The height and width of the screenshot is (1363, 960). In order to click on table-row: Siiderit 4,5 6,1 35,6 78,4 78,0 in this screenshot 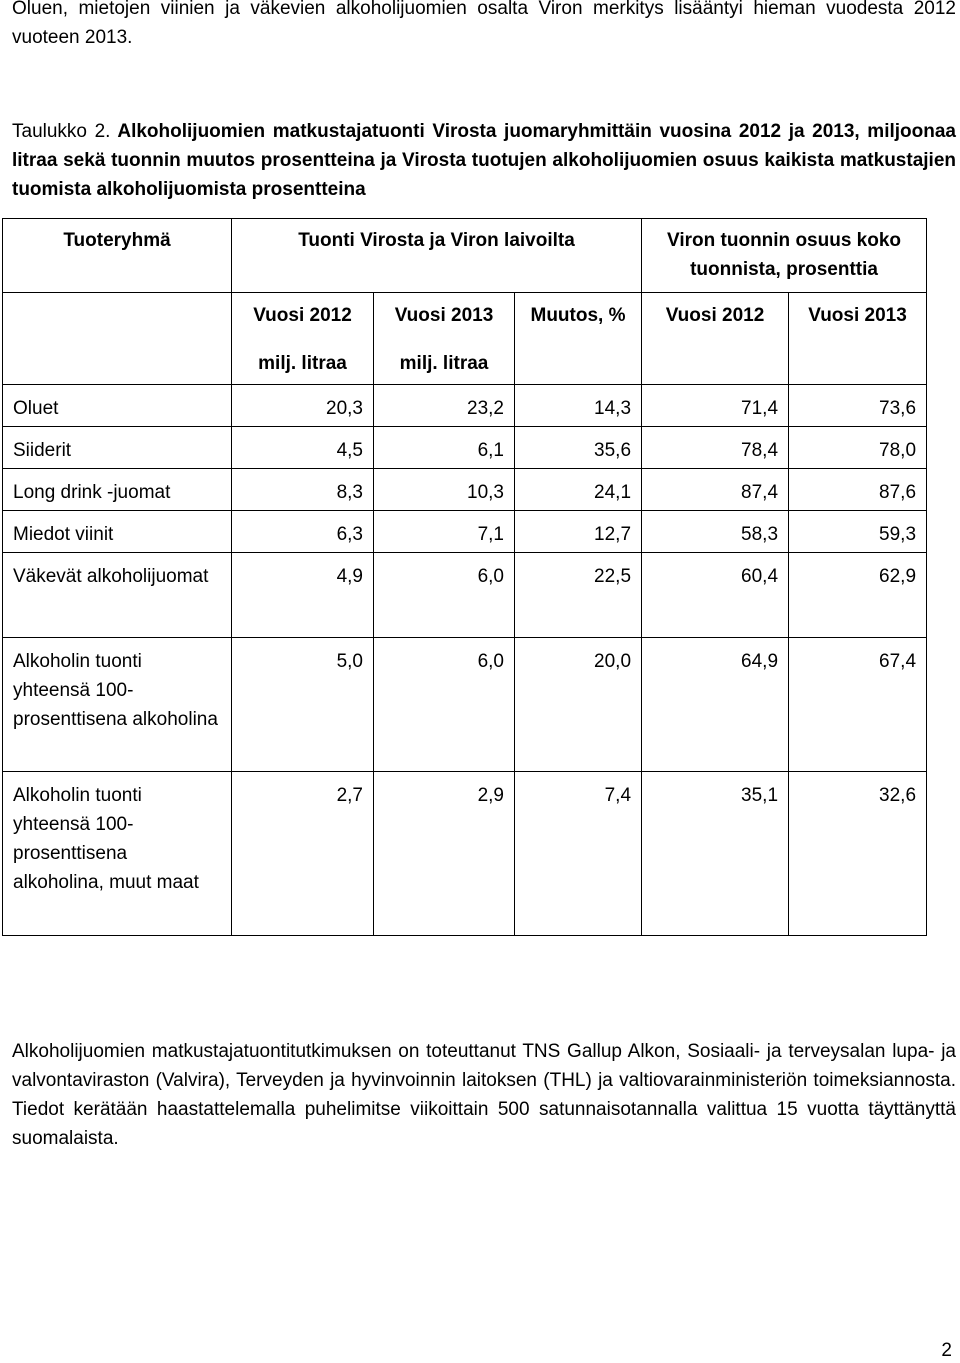, I will do `click(465, 447)`.